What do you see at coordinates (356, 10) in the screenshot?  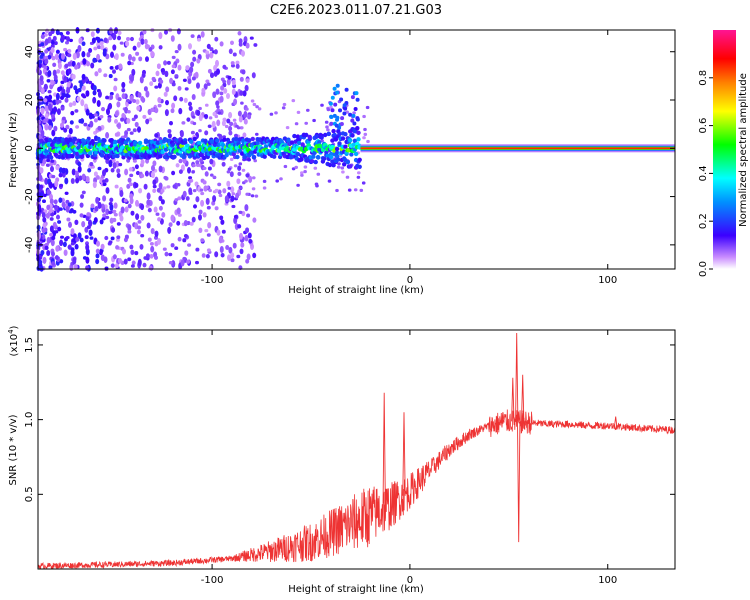 I see `figure-title: C2E6.2023.011.07.21.G03` at bounding box center [356, 10].